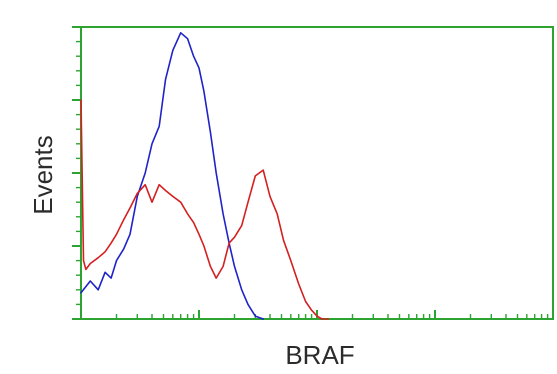 The image size is (557, 374). I want to click on y-axis-ticks, so click(76, 173).